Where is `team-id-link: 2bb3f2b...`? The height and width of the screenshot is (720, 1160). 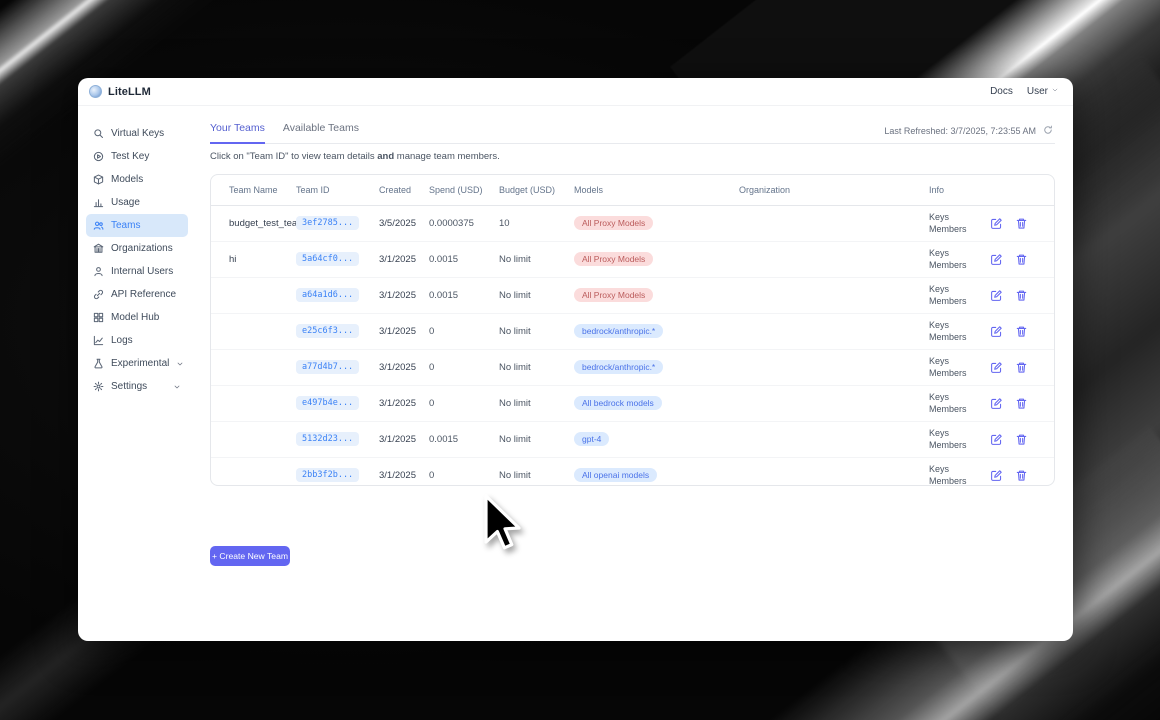 team-id-link: 2bb3f2b... is located at coordinates (328, 475).